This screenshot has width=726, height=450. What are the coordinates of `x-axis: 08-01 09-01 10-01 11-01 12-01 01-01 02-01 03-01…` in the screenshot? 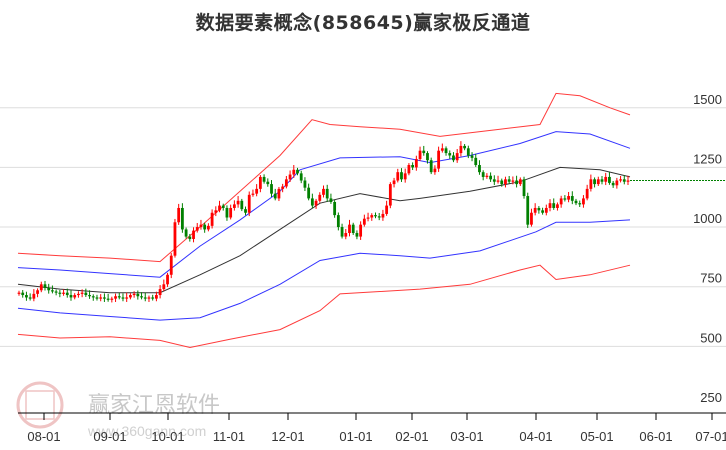 It's located at (372, 428).